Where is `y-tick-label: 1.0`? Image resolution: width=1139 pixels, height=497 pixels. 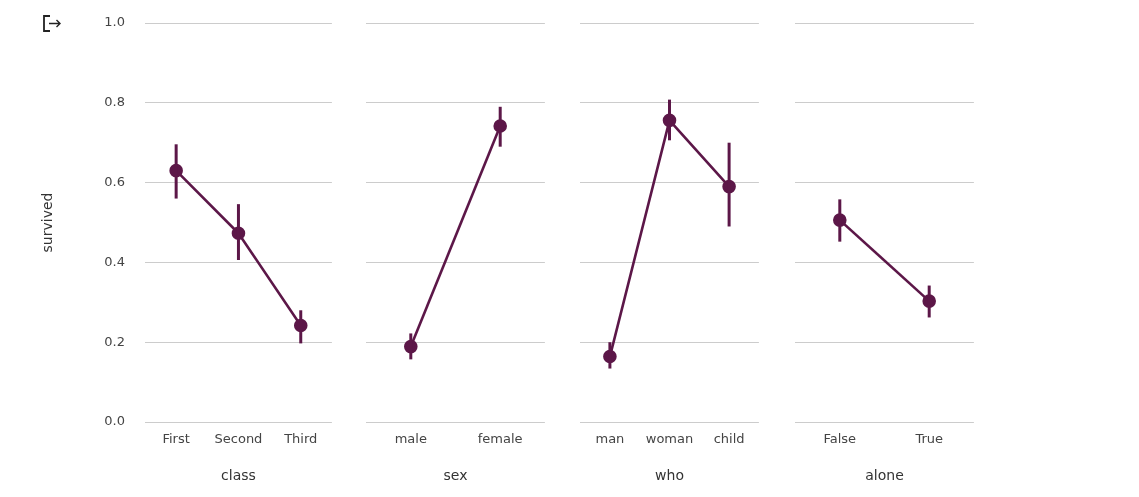
y-tick-label: 1.0 is located at coordinates (114, 22).